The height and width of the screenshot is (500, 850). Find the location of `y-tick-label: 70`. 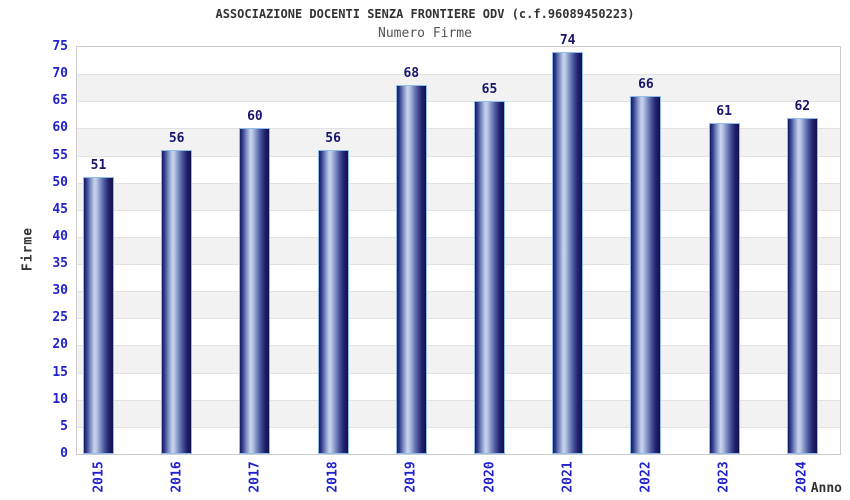

y-tick-label: 70 is located at coordinates (60, 74).